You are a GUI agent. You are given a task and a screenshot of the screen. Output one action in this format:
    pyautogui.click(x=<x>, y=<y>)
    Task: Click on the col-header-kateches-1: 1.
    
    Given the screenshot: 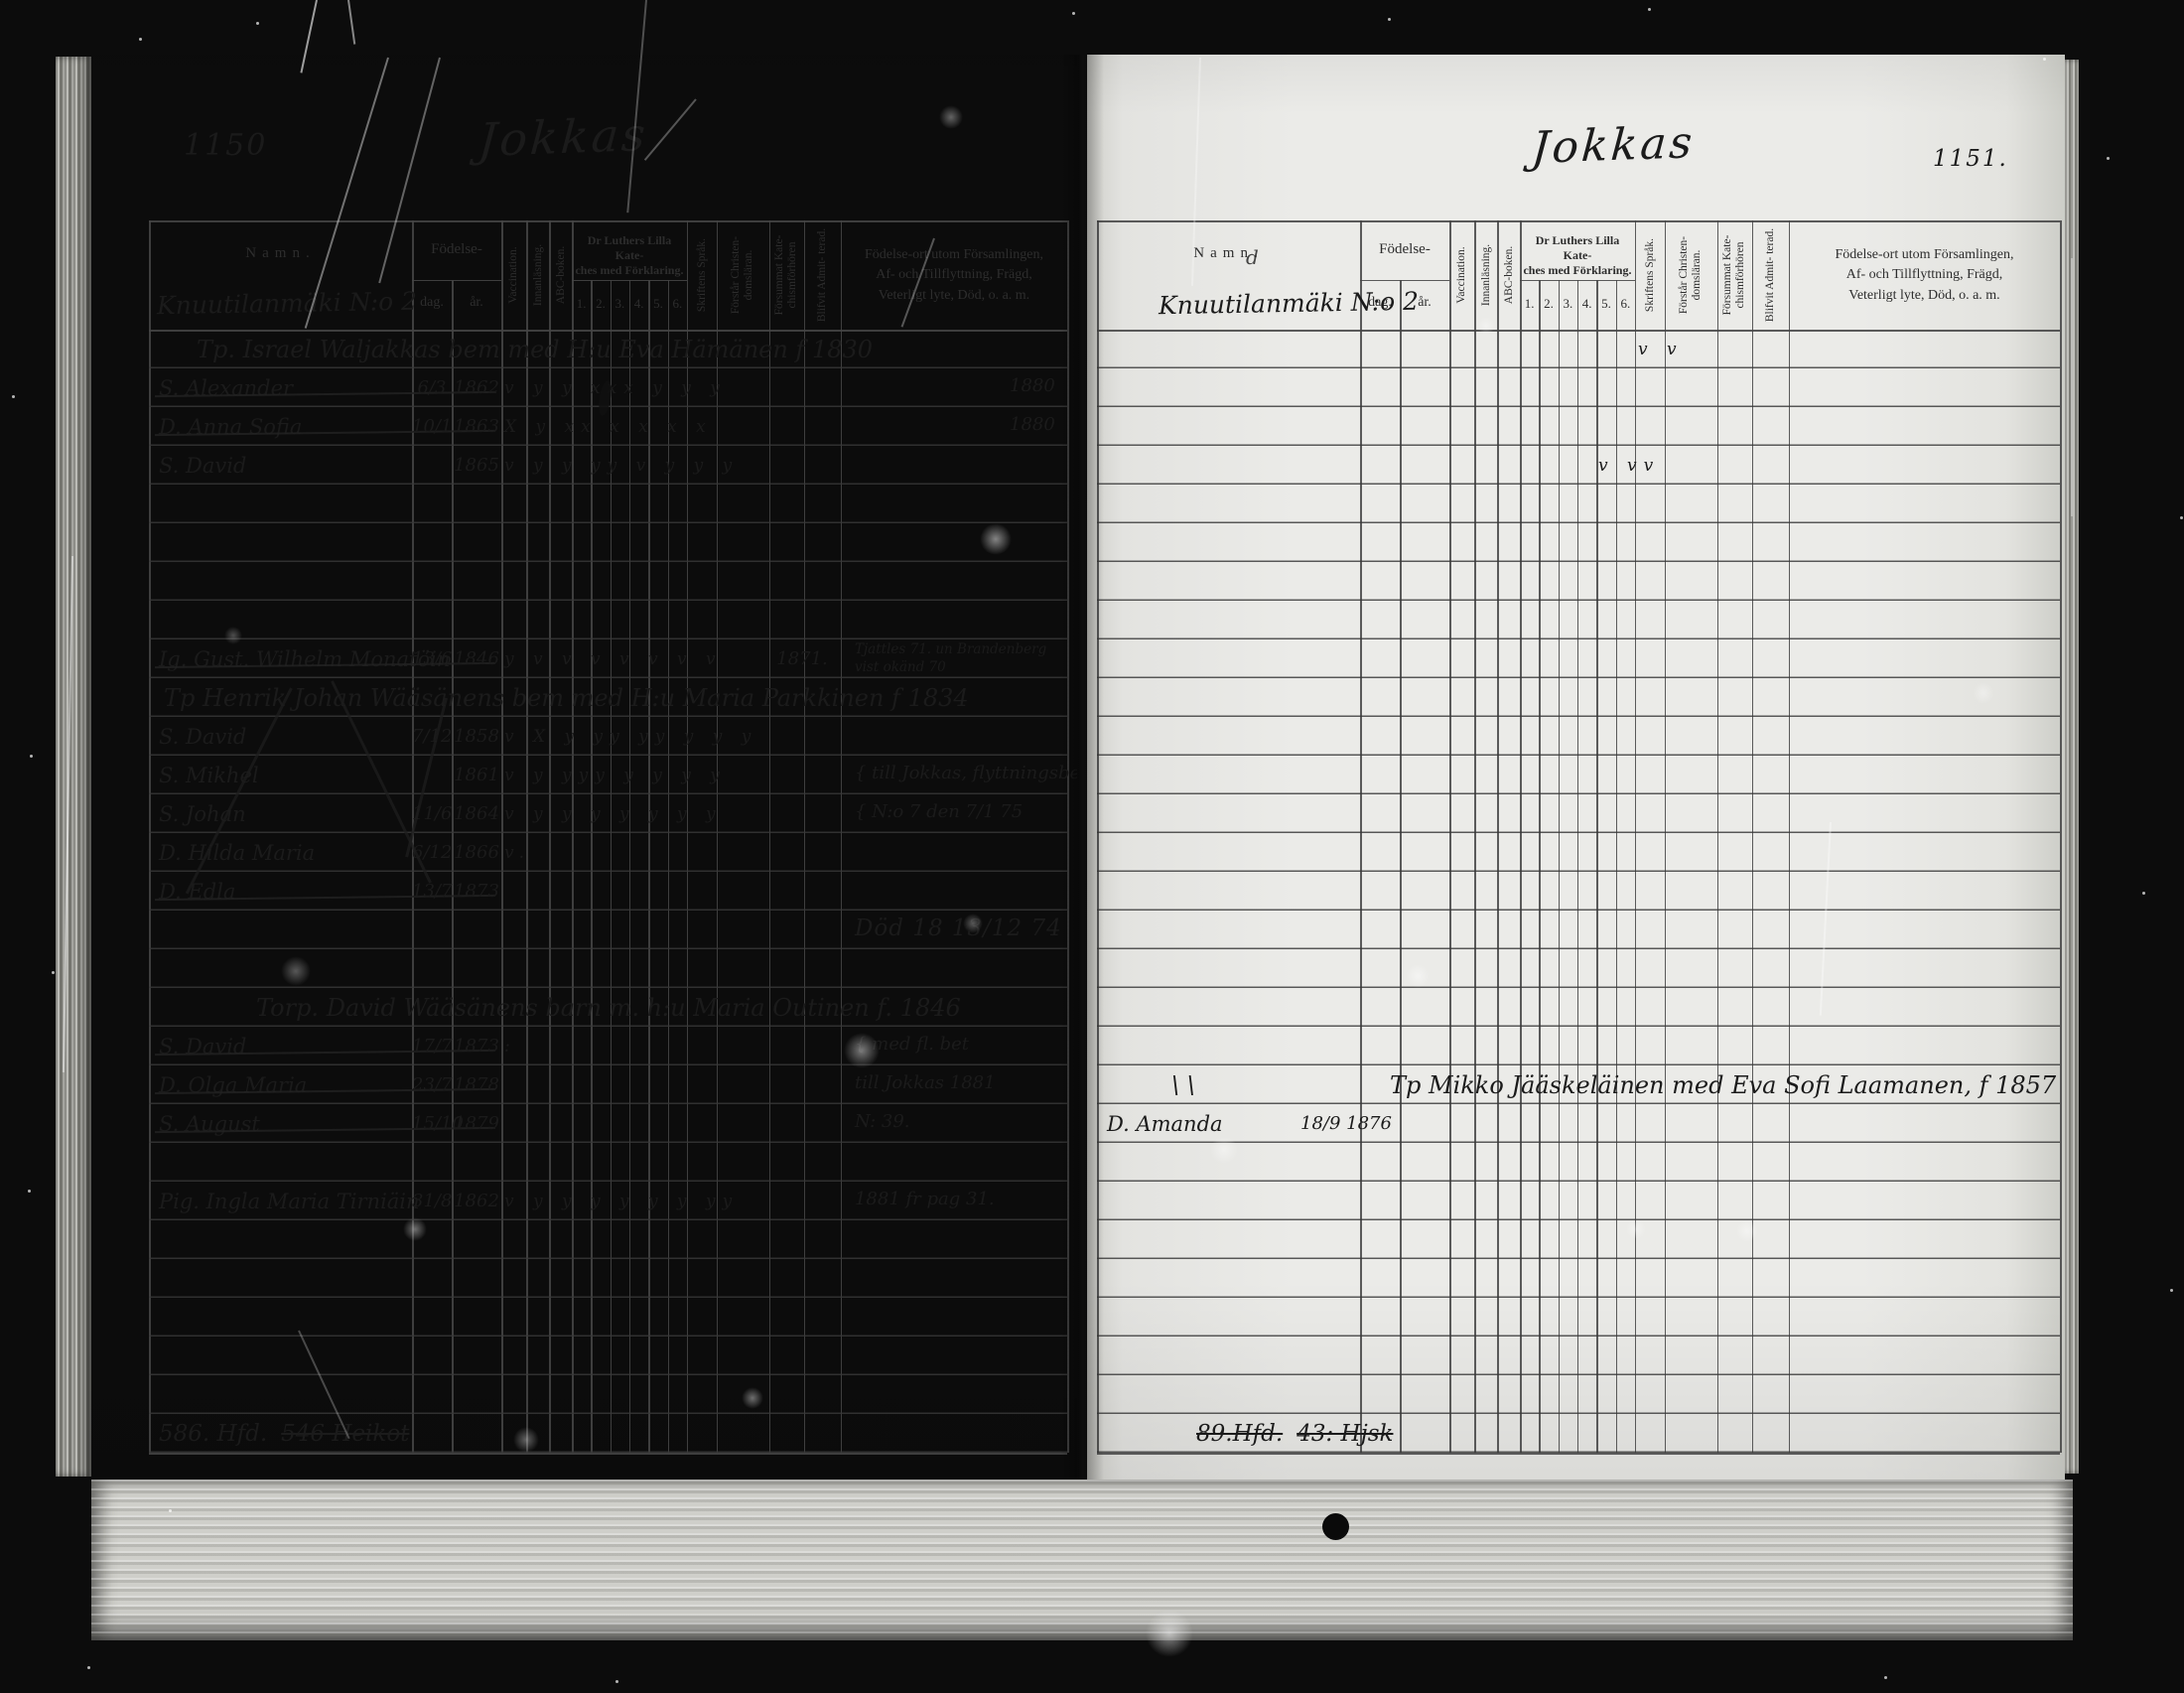 What is the action you would take?
    pyautogui.click(x=581, y=303)
    